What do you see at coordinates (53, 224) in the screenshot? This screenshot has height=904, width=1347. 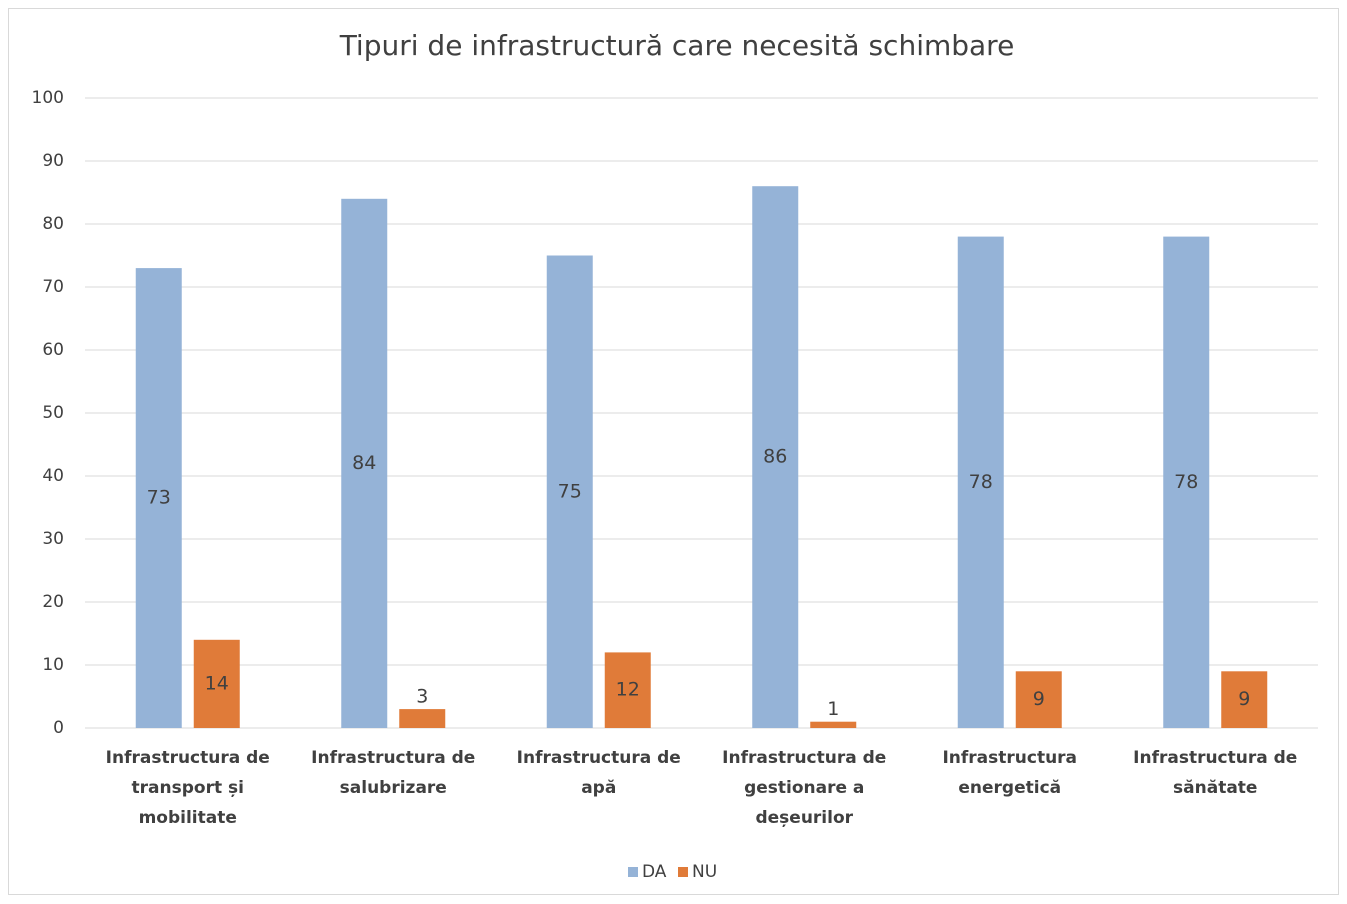 I see `y-tick-label: 80` at bounding box center [53, 224].